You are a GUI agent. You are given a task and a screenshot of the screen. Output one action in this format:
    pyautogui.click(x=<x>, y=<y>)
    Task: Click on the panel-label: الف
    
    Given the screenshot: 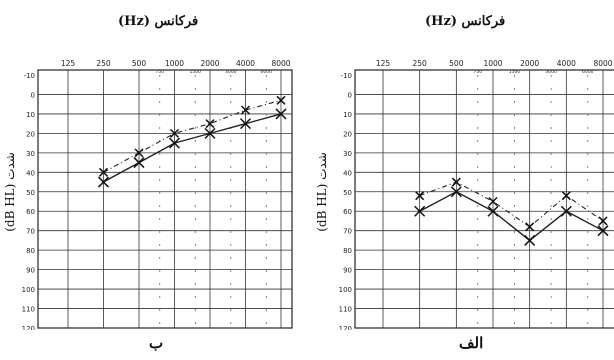 What is the action you would take?
    pyautogui.click(x=471, y=343)
    